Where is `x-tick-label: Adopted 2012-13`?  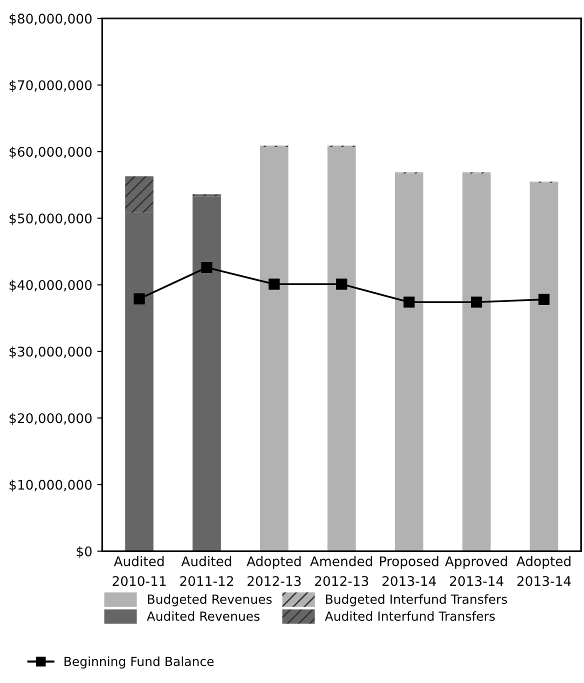
x-tick-label: Adopted 2012-13 is located at coordinates (273, 571).